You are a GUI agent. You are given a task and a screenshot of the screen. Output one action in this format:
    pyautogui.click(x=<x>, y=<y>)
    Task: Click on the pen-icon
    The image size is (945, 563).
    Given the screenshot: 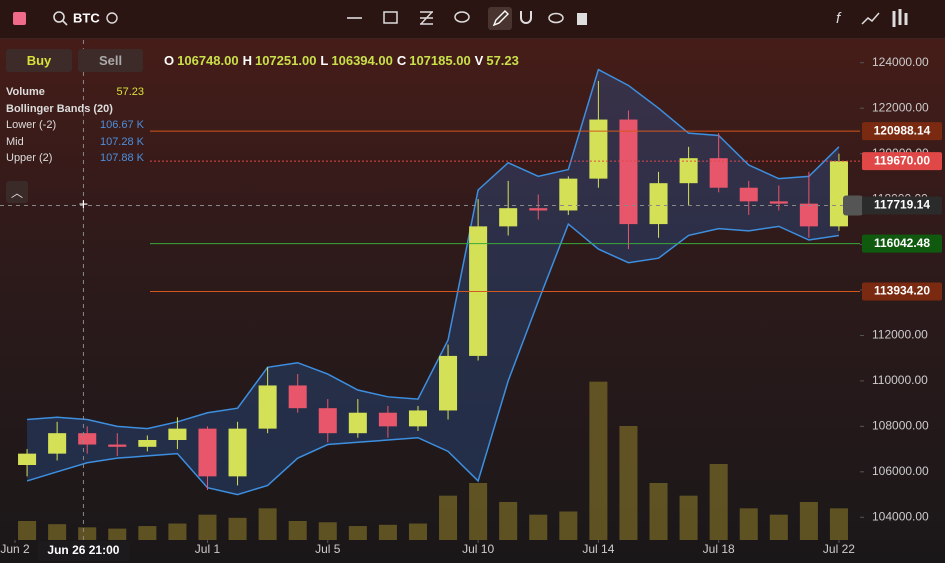 What is the action you would take?
    pyautogui.click(x=500, y=18)
    